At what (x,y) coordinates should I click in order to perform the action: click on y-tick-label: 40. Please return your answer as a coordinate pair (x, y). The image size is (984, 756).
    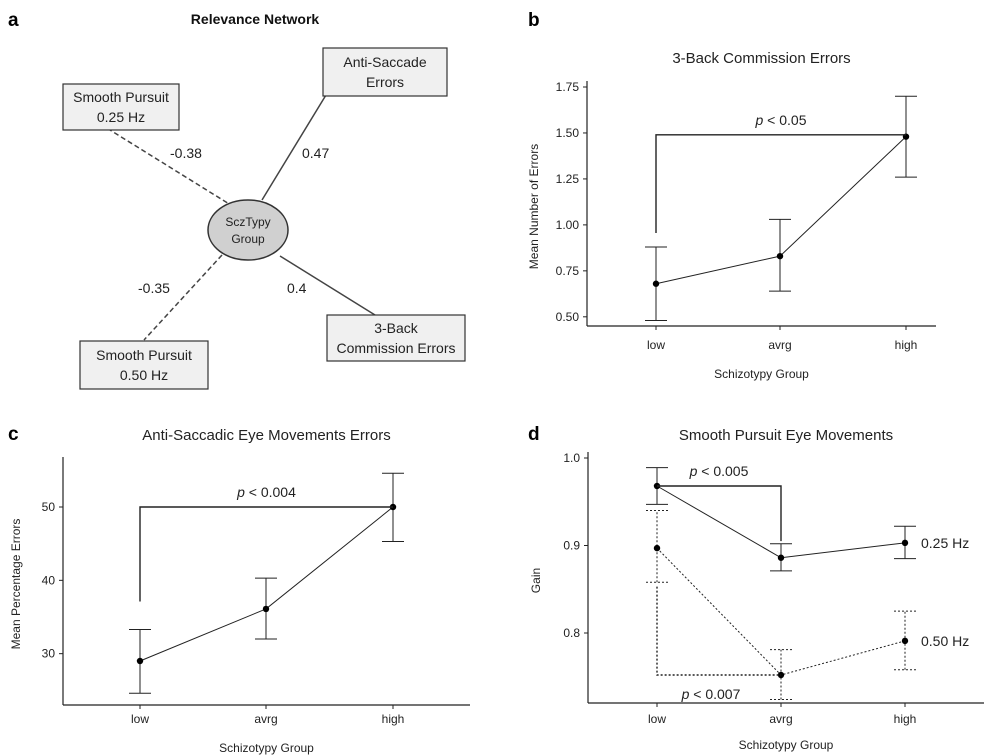
    Looking at the image, I should click on (49, 580).